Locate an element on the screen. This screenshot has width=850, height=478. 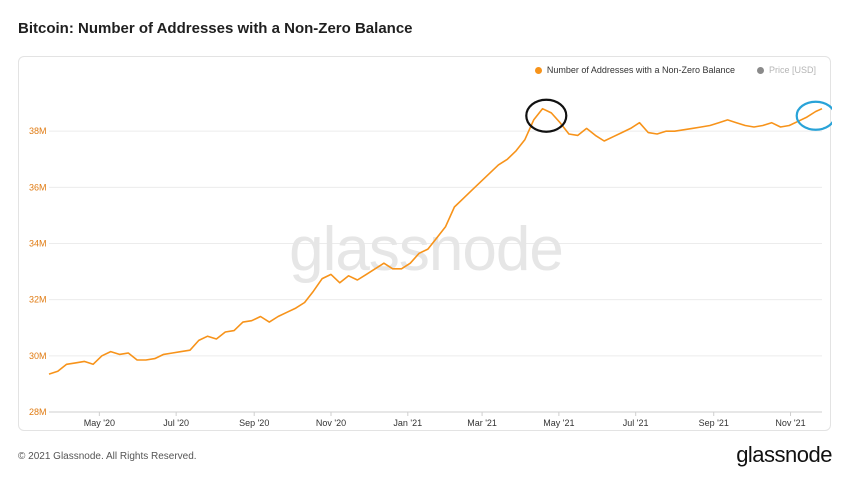
y-tick-label: 38M is located at coordinates (38, 131).